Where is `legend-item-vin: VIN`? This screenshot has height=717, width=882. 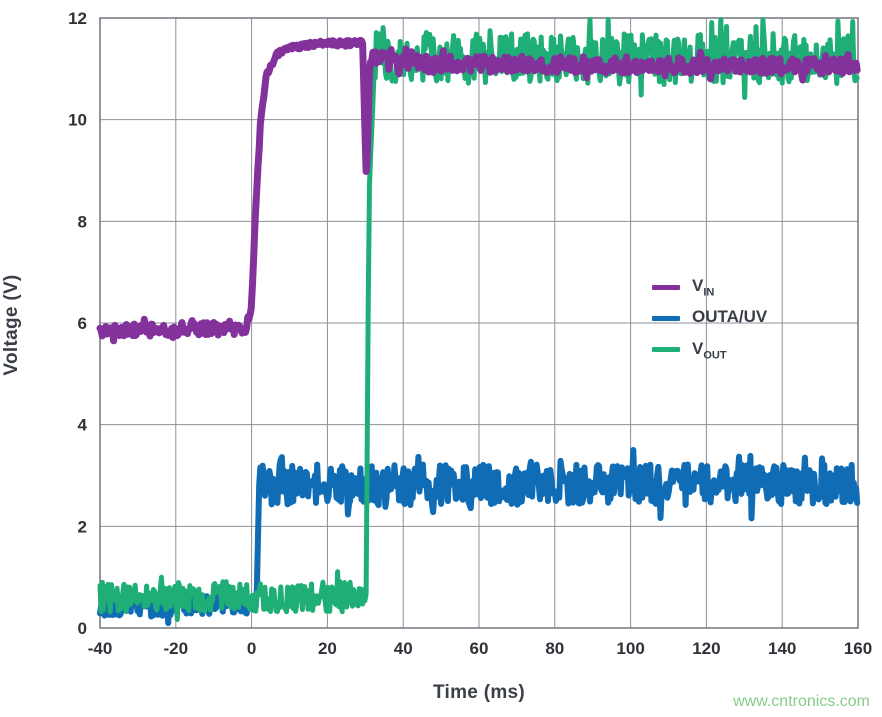
legend-item-vin: VIN is located at coordinates (709, 287).